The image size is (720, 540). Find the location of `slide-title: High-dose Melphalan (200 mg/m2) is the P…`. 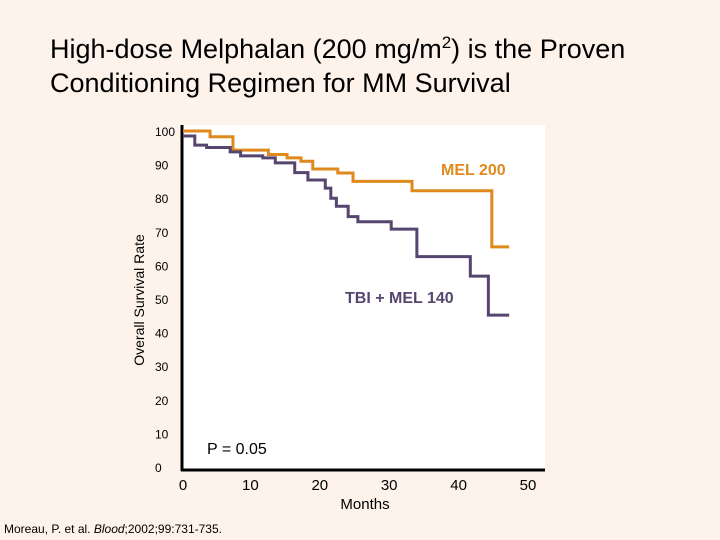

slide-title: High-dose Melphalan (200 mg/m2) is the P… is located at coordinates (337, 63).